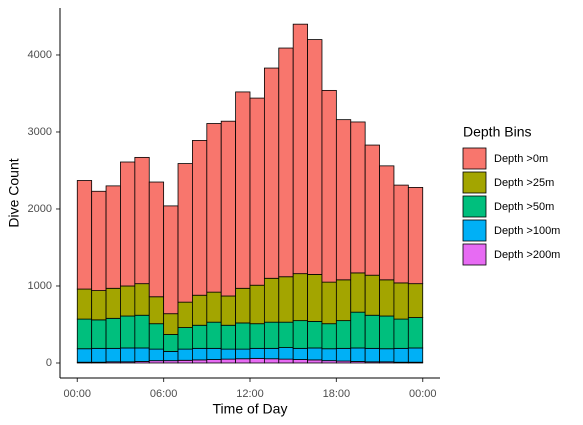 The height and width of the screenshot is (425, 583). I want to click on y-tick-label: 1000, so click(40, 286).